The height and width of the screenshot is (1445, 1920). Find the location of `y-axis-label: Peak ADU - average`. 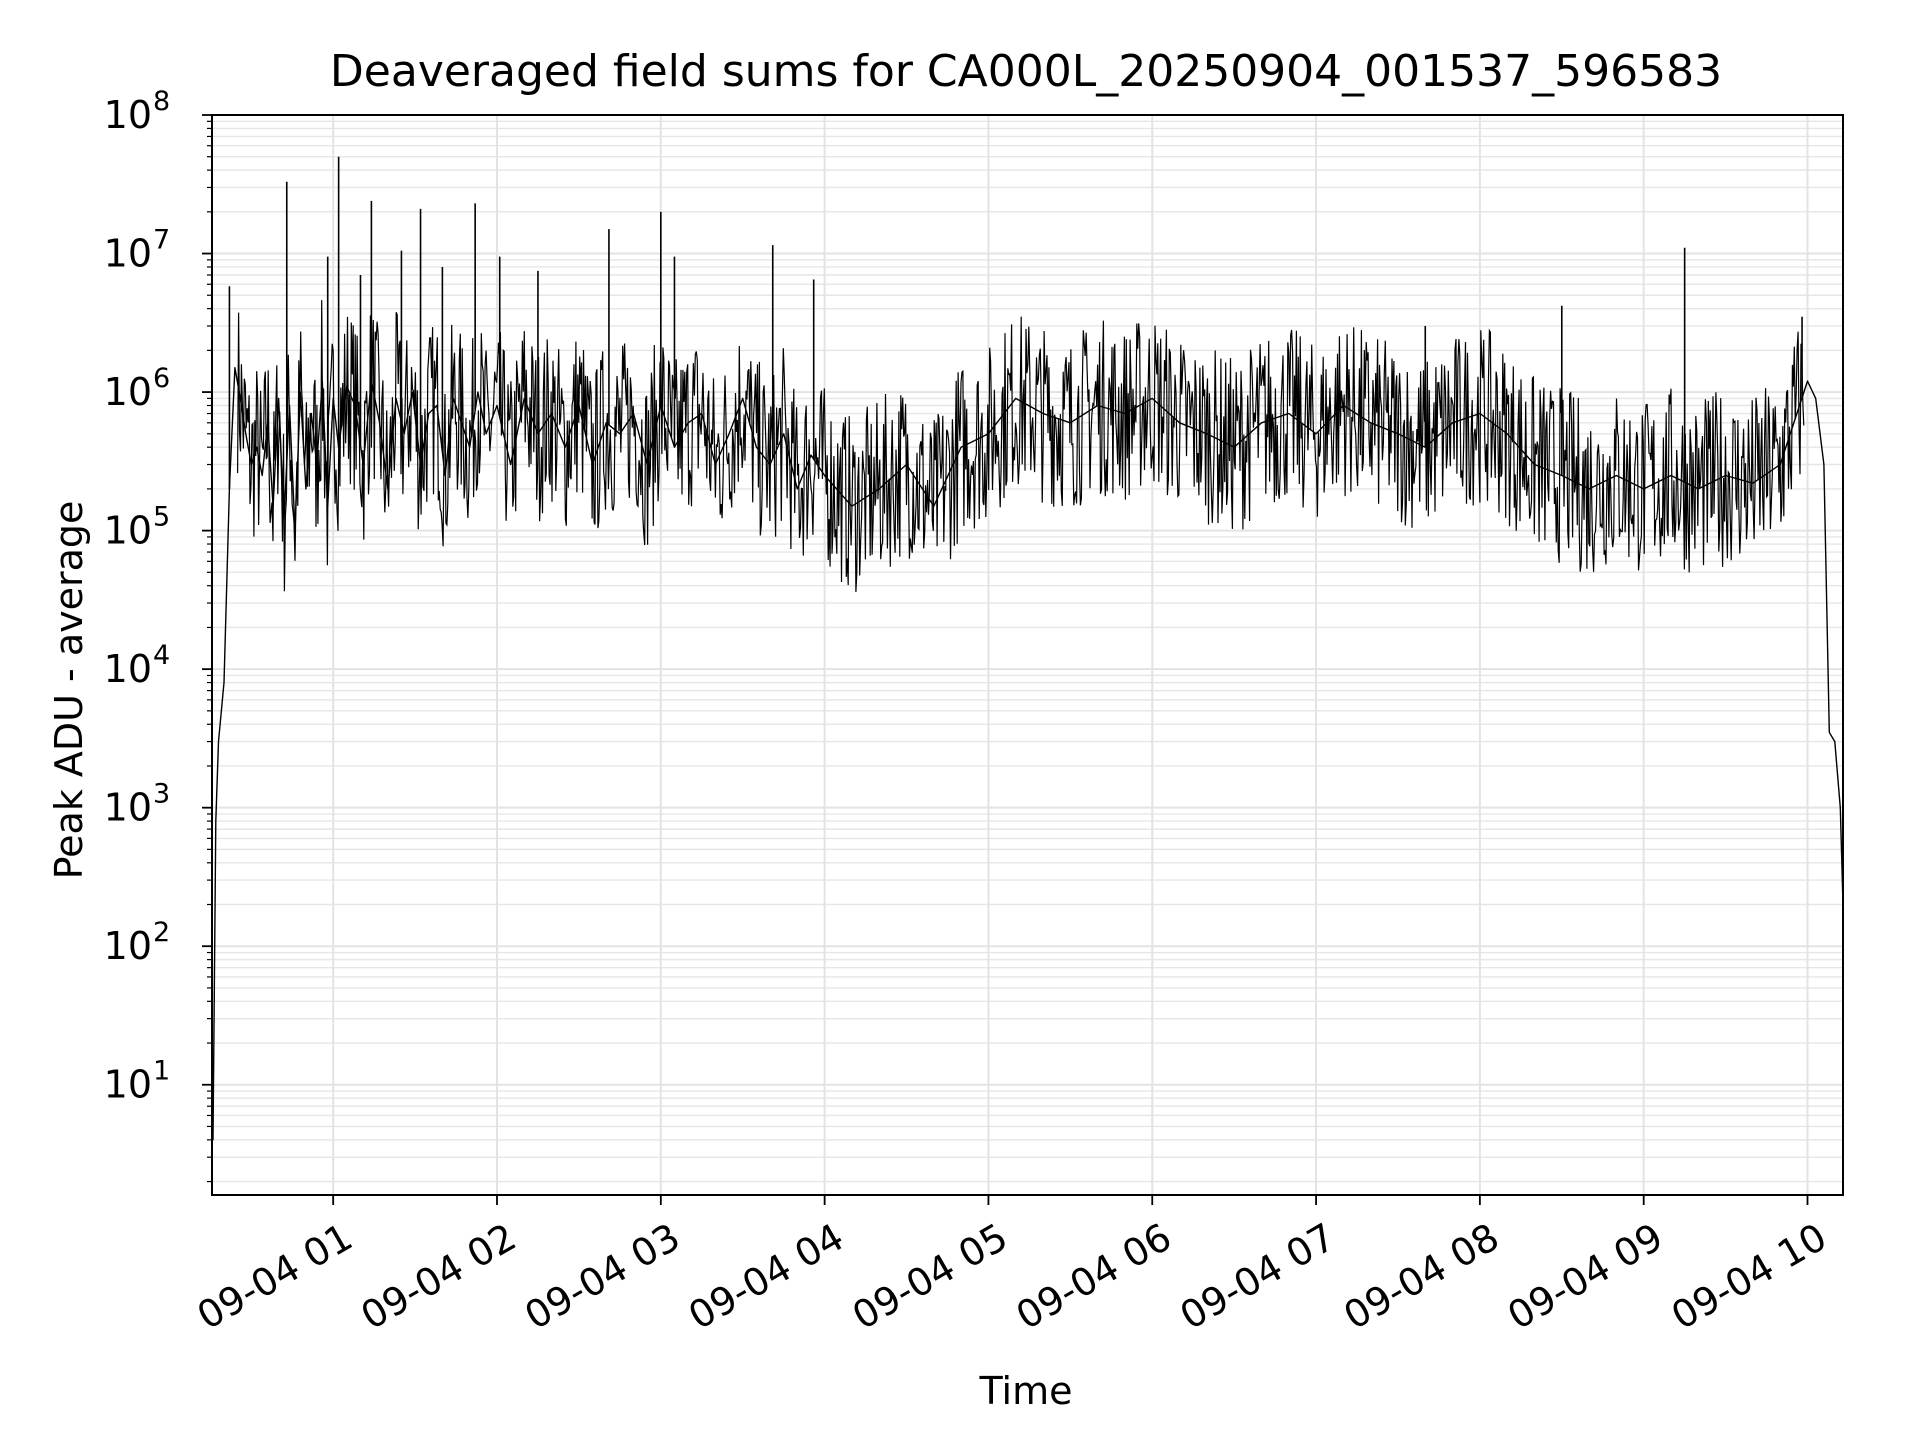

y-axis-label: Peak ADU - average is located at coordinates (69, 690).